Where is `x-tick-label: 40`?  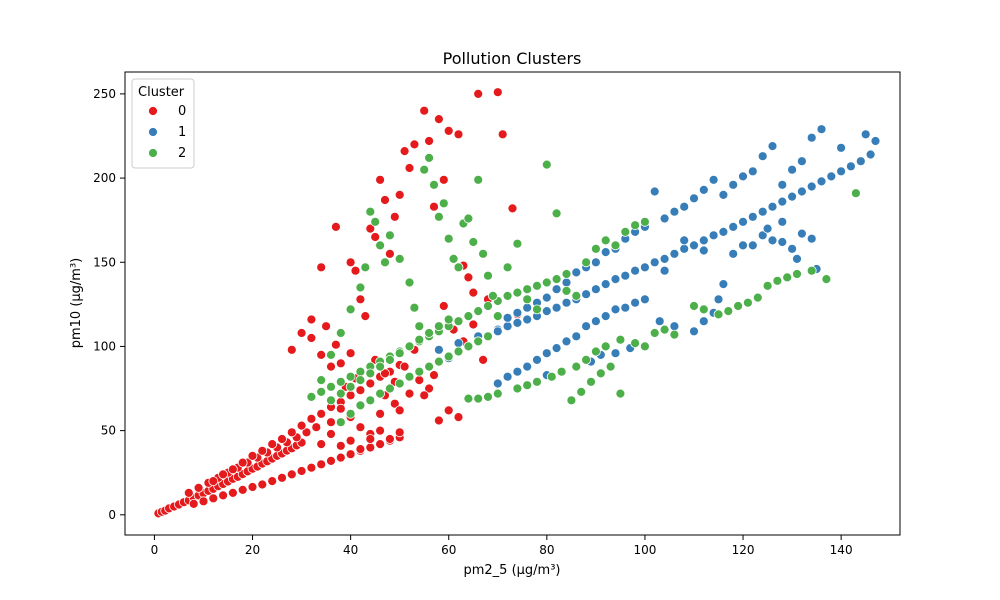 x-tick-label: 40 is located at coordinates (350, 550).